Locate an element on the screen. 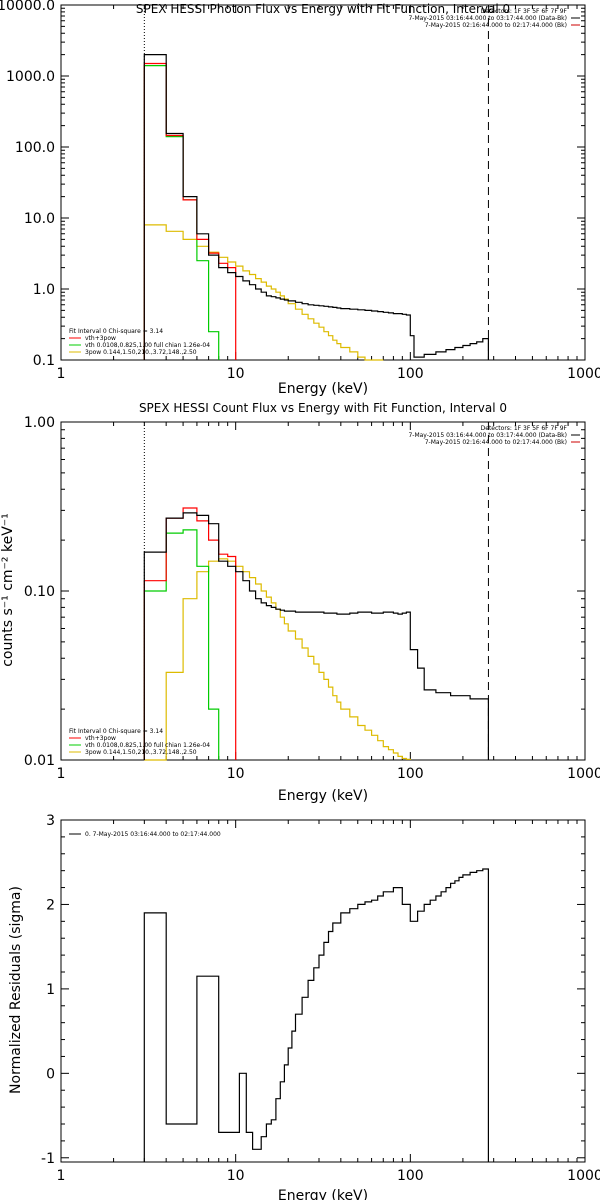 The width and height of the screenshot is (600, 1204). y-tick-label: 1.0 is located at coordinates (44, 290).